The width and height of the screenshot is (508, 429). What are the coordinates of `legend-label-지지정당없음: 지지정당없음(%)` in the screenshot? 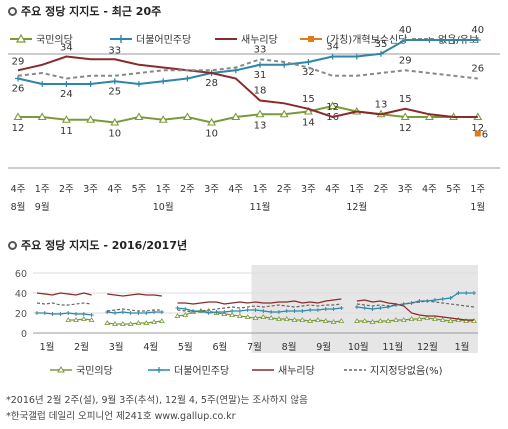 It's located at (406, 370).